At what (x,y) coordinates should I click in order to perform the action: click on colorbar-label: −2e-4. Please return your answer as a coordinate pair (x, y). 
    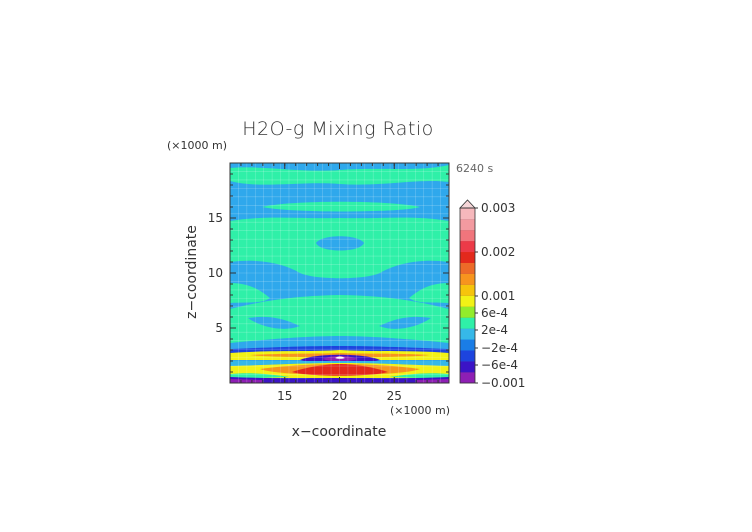
    Looking at the image, I should click on (499, 348).